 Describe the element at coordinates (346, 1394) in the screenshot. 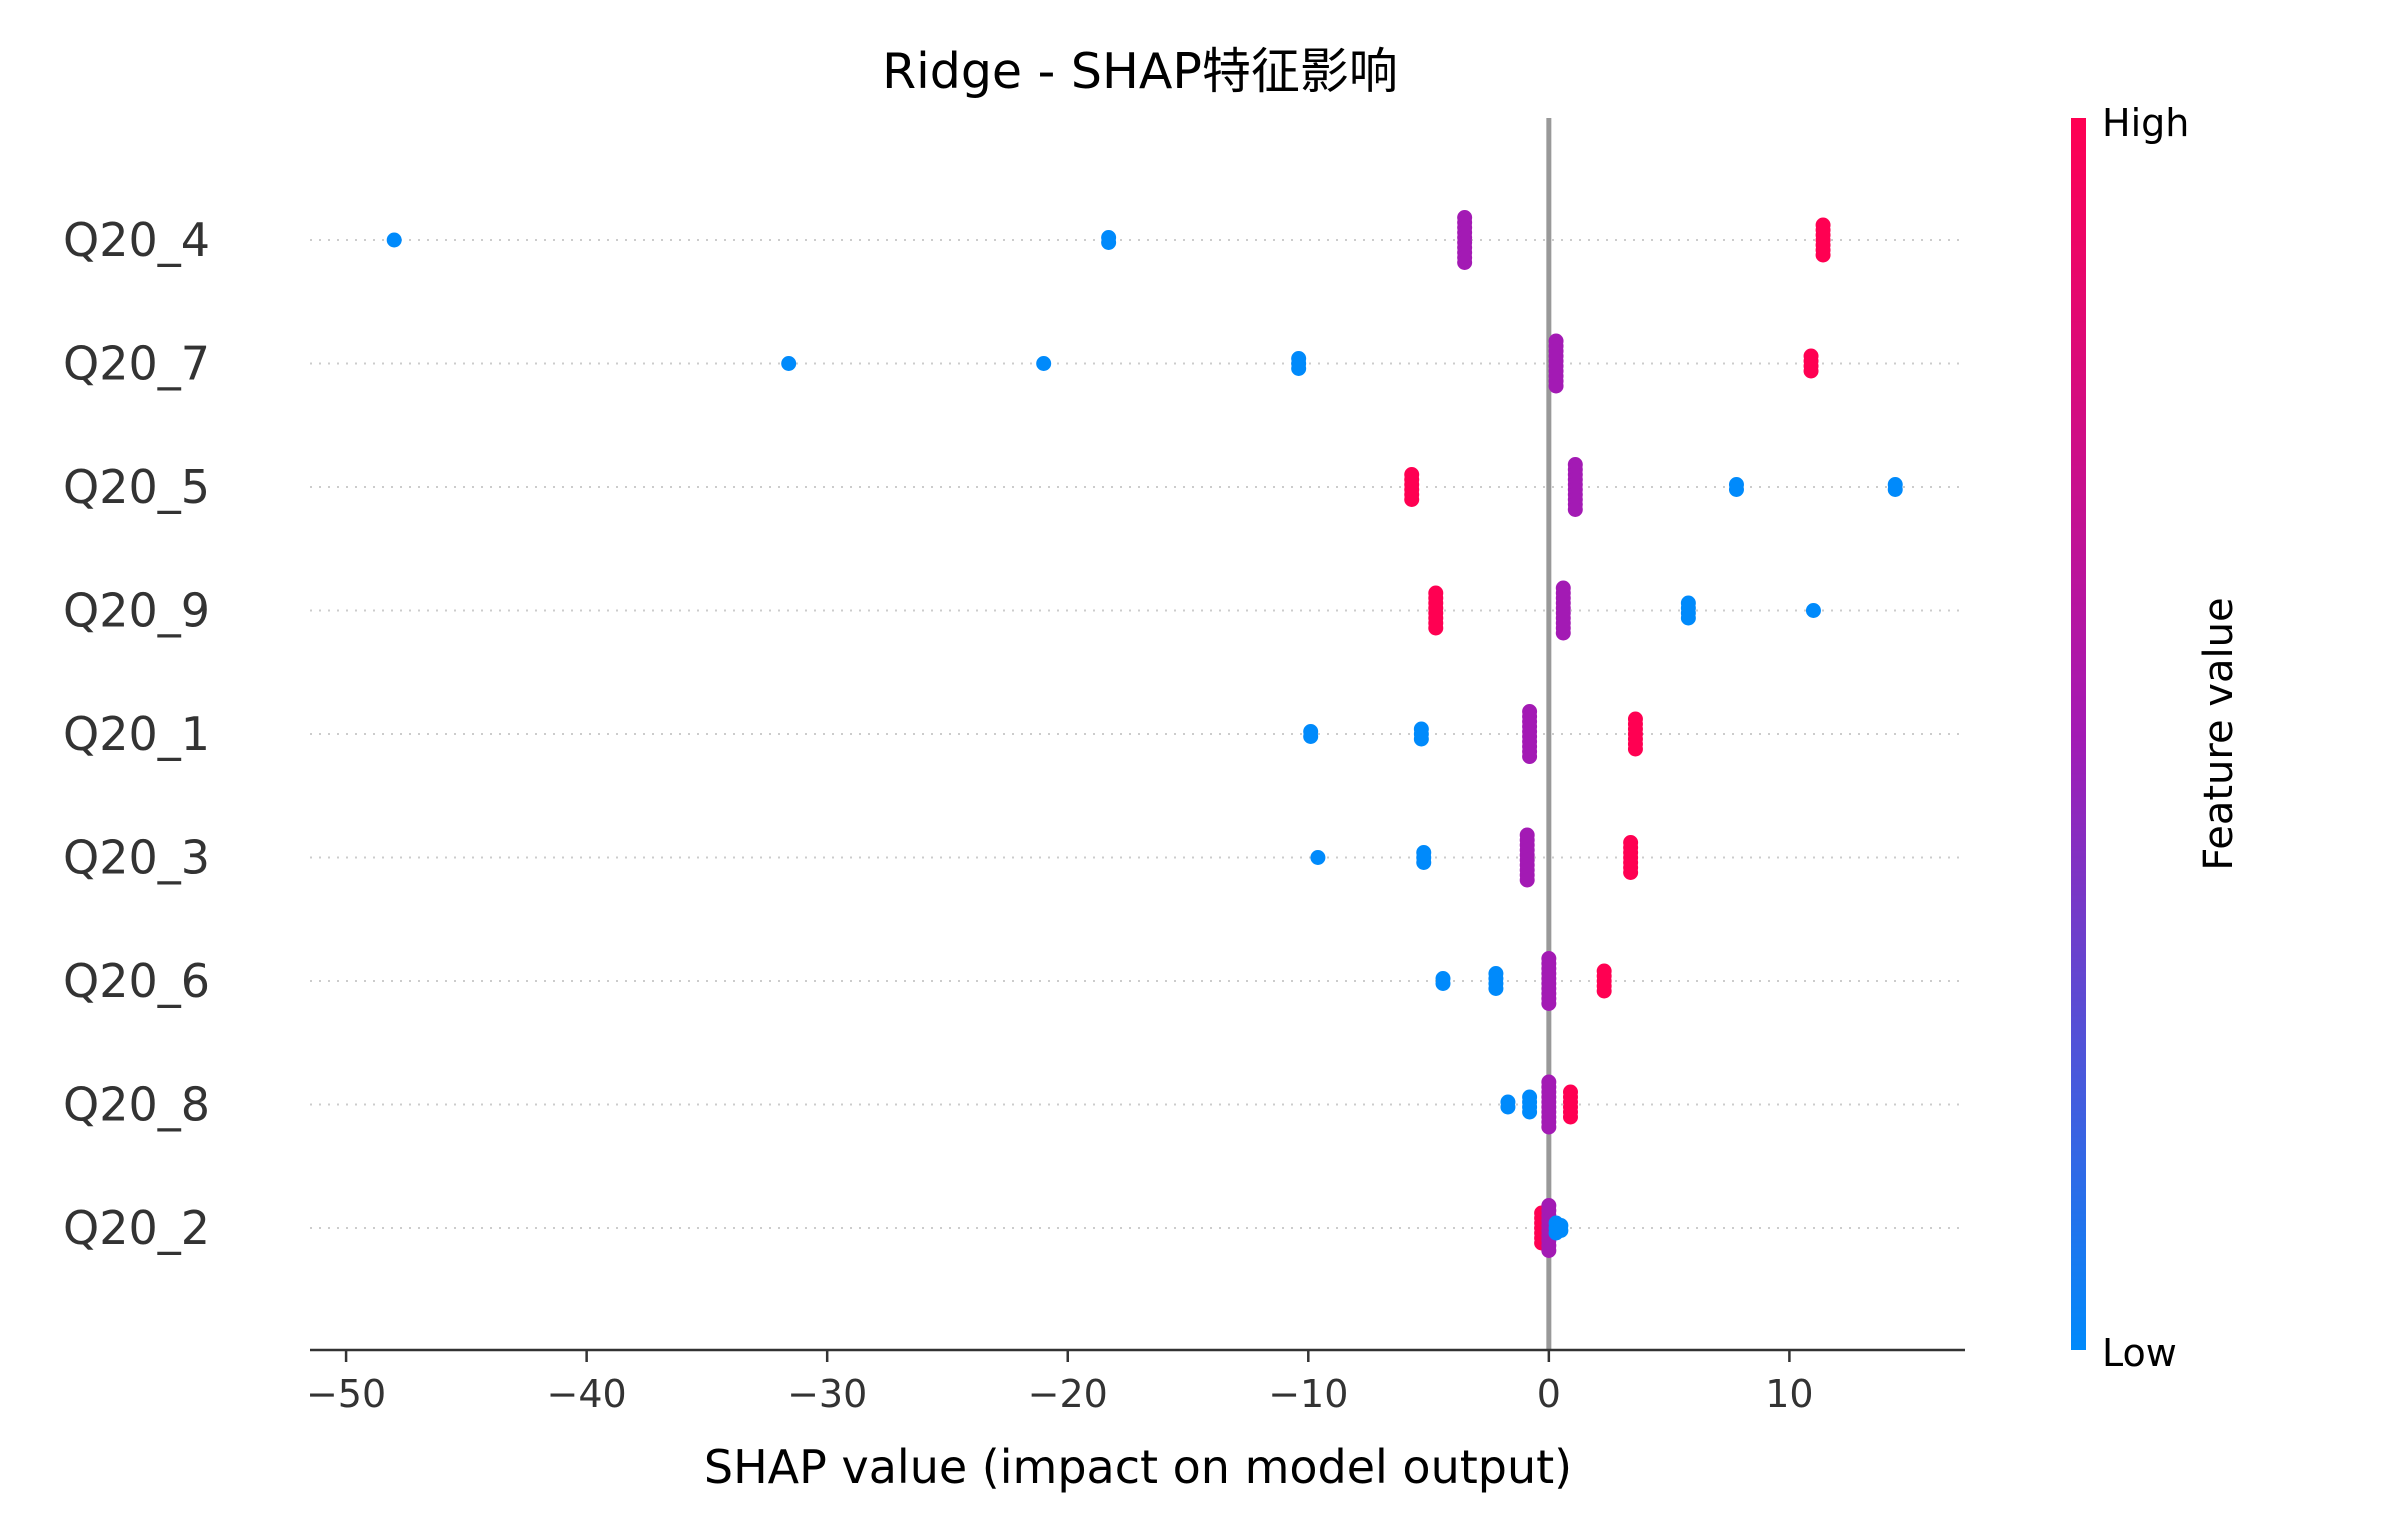

I see `x-tick-label: −50` at that location.